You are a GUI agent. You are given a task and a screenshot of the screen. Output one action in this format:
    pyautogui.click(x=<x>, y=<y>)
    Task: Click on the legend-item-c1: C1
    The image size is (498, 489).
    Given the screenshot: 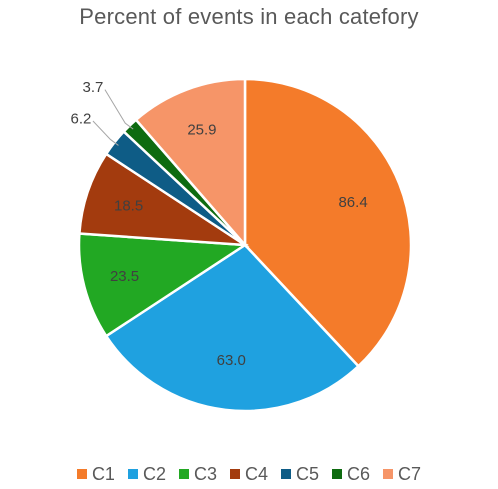 What is the action you would take?
    pyautogui.click(x=95, y=474)
    